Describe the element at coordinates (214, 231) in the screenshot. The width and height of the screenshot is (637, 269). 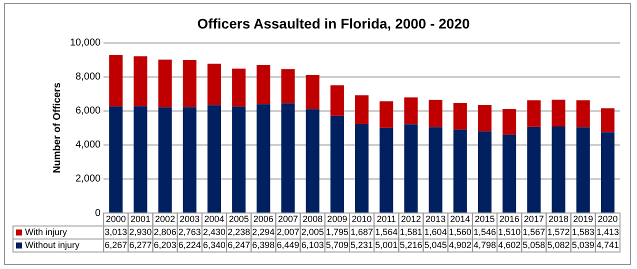
I see `data-label: 2,430` at that location.